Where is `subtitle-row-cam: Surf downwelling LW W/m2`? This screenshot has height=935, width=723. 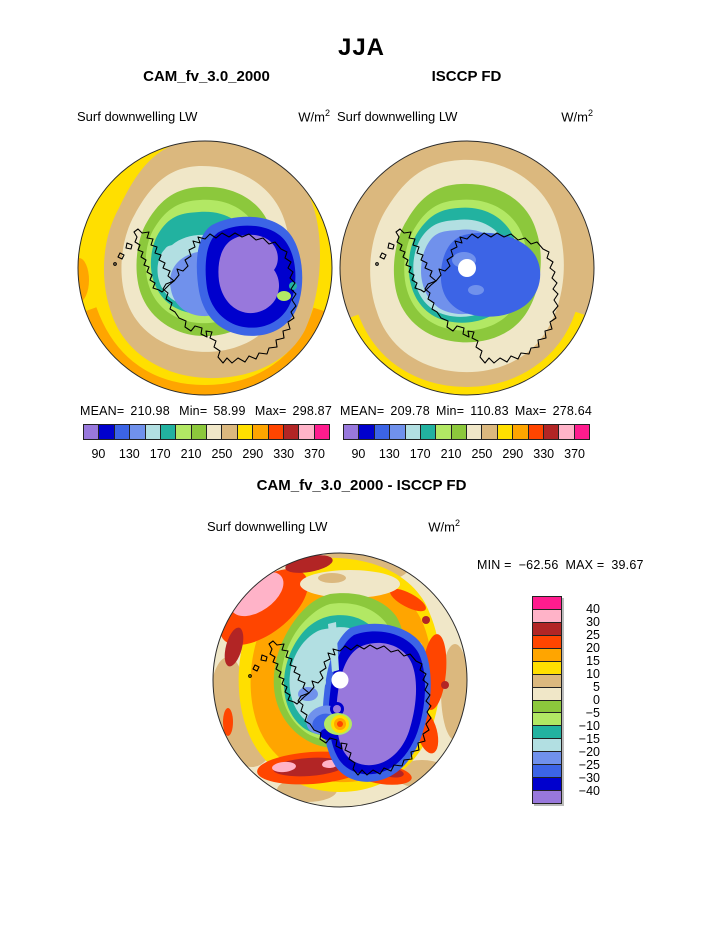
subtitle-row-cam: Surf downwelling LW W/m2 is located at coordinates (203, 116).